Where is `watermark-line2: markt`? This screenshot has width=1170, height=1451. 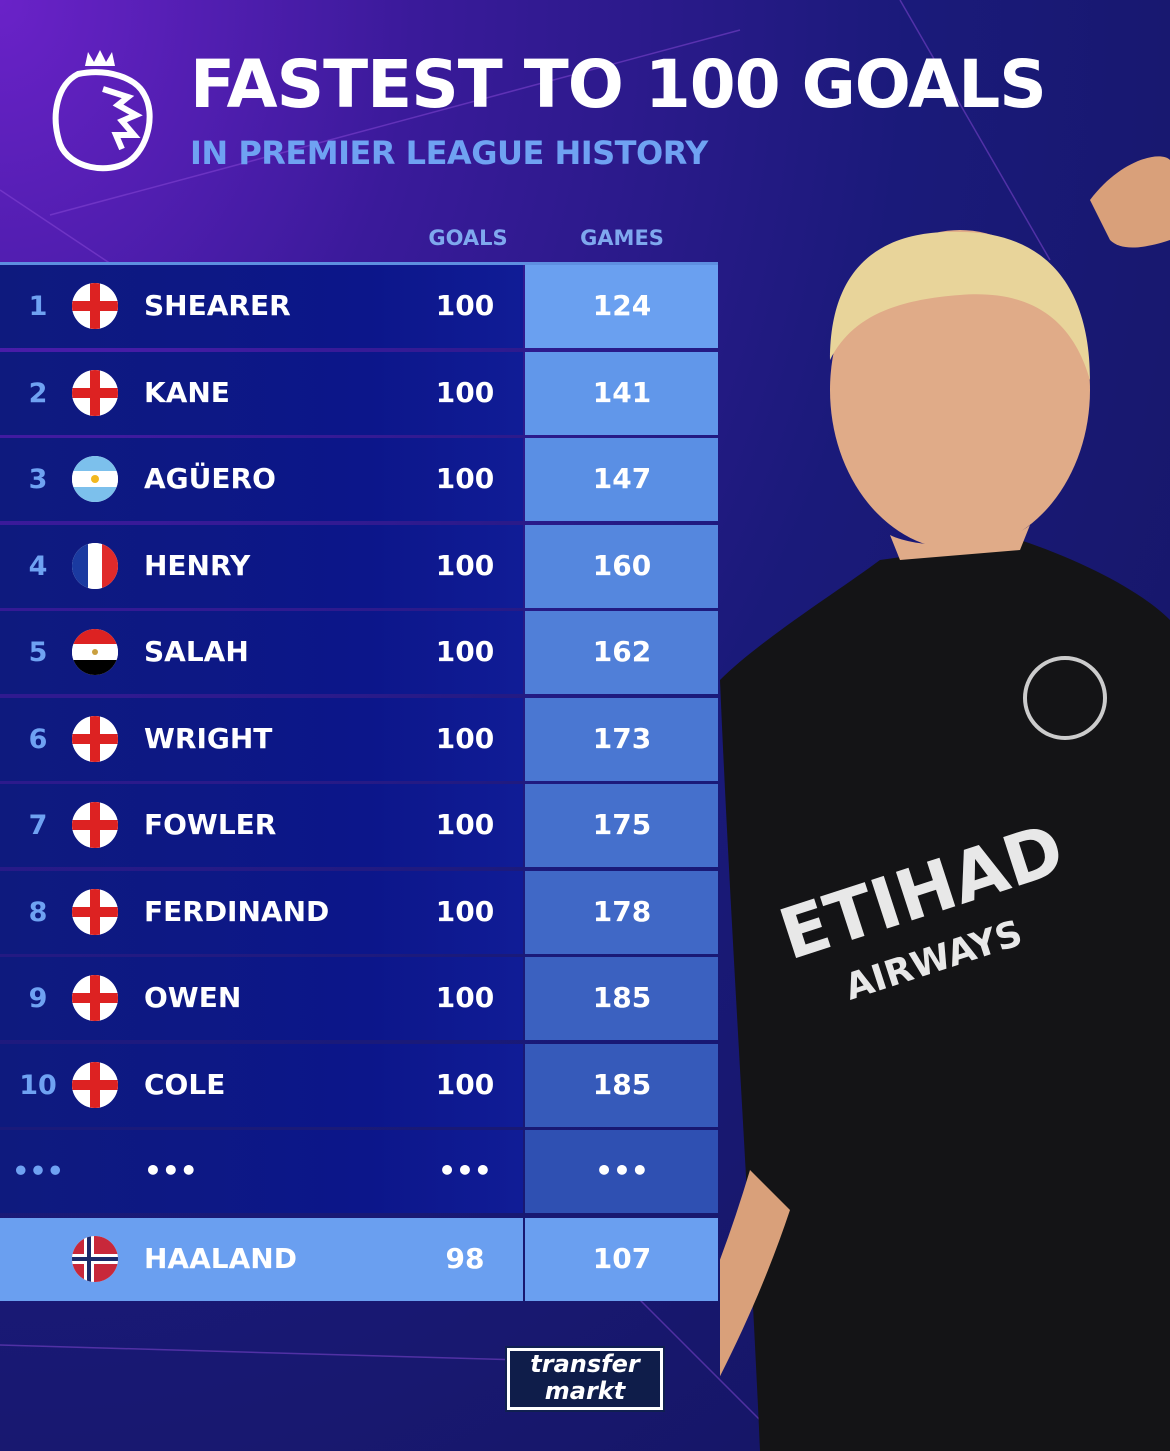 watermark-line2: markt is located at coordinates (585, 1391).